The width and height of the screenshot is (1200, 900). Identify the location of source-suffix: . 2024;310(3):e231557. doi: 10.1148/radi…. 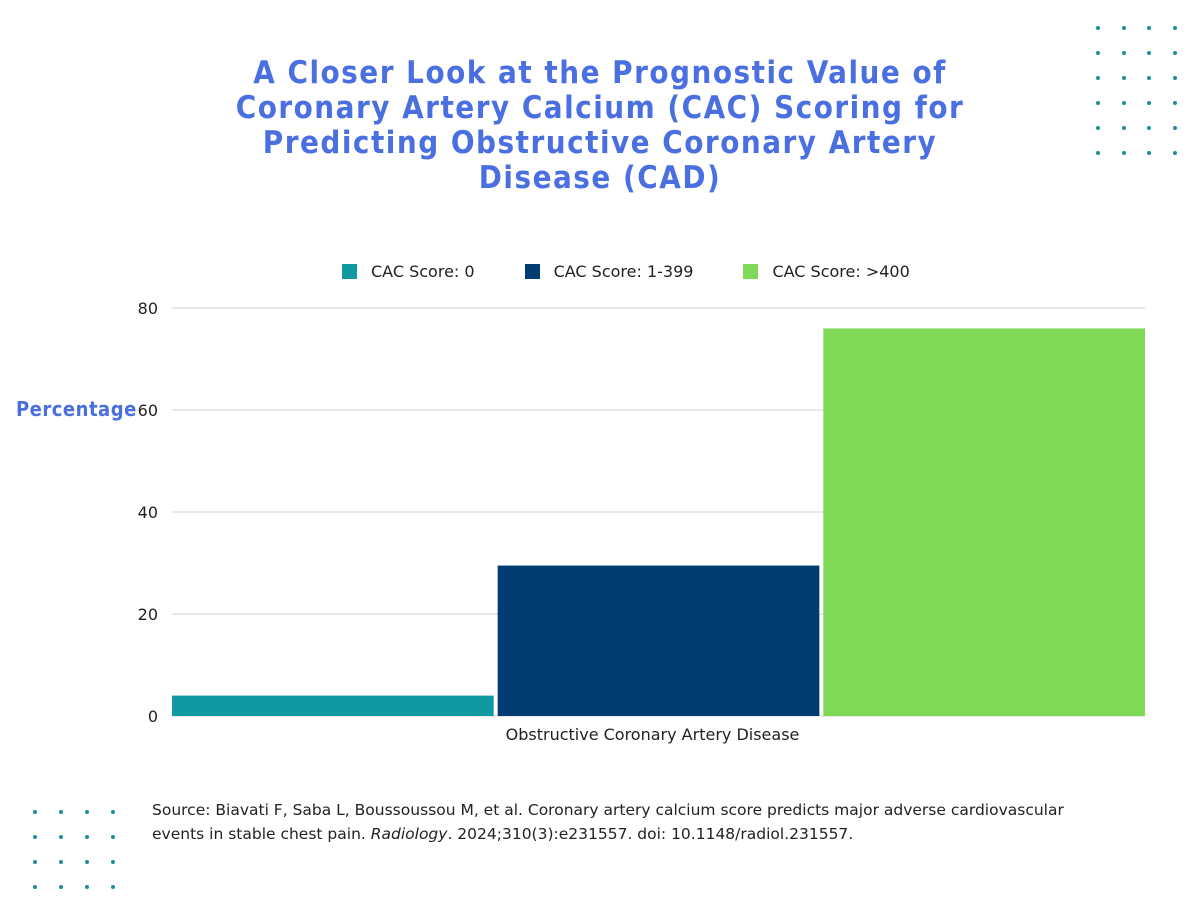
(650, 834).